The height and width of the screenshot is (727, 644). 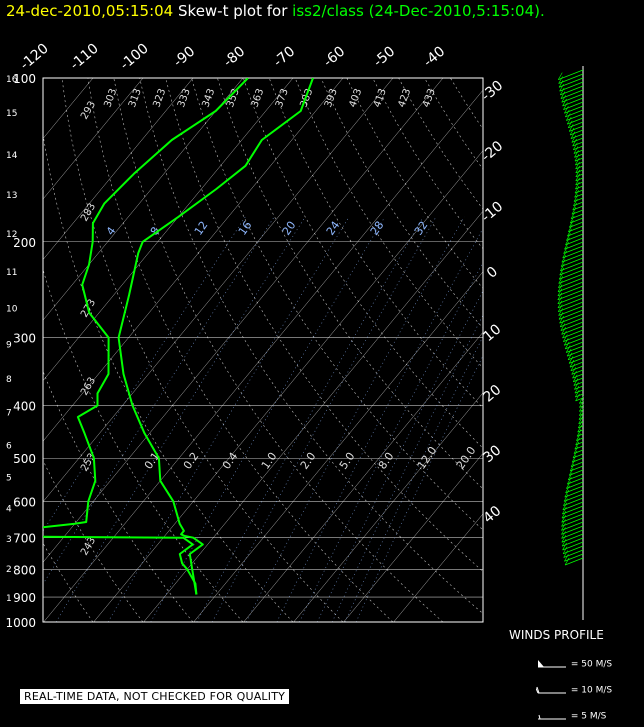 What do you see at coordinates (12, 156) in the screenshot?
I see `height-tick-label: 14` at bounding box center [12, 156].